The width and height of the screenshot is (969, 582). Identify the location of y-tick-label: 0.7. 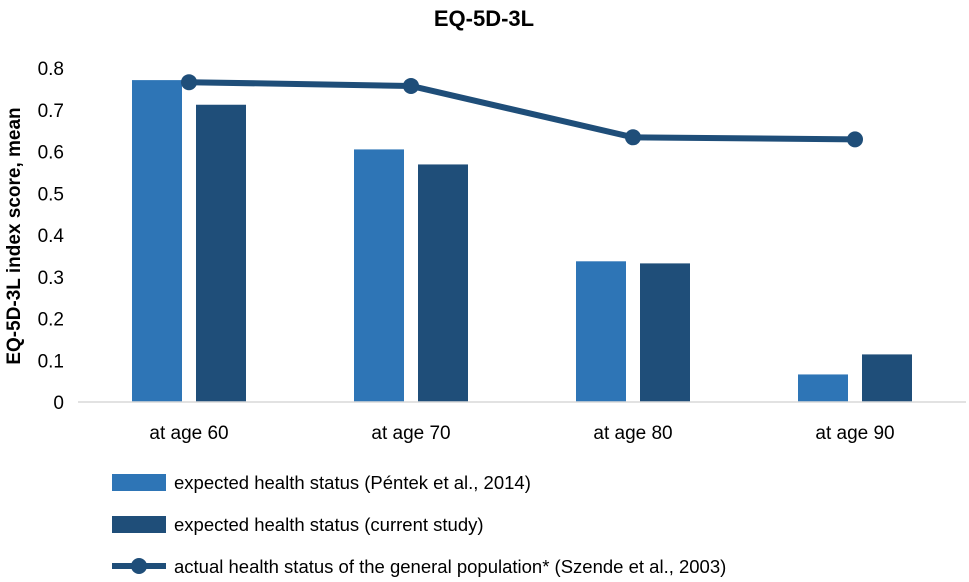
(51, 111).